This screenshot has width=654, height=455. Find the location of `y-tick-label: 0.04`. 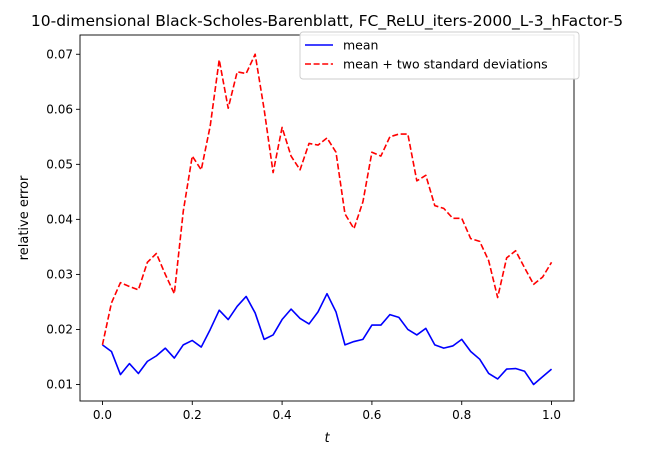

y-tick-label: 0.04 is located at coordinates (59, 219).